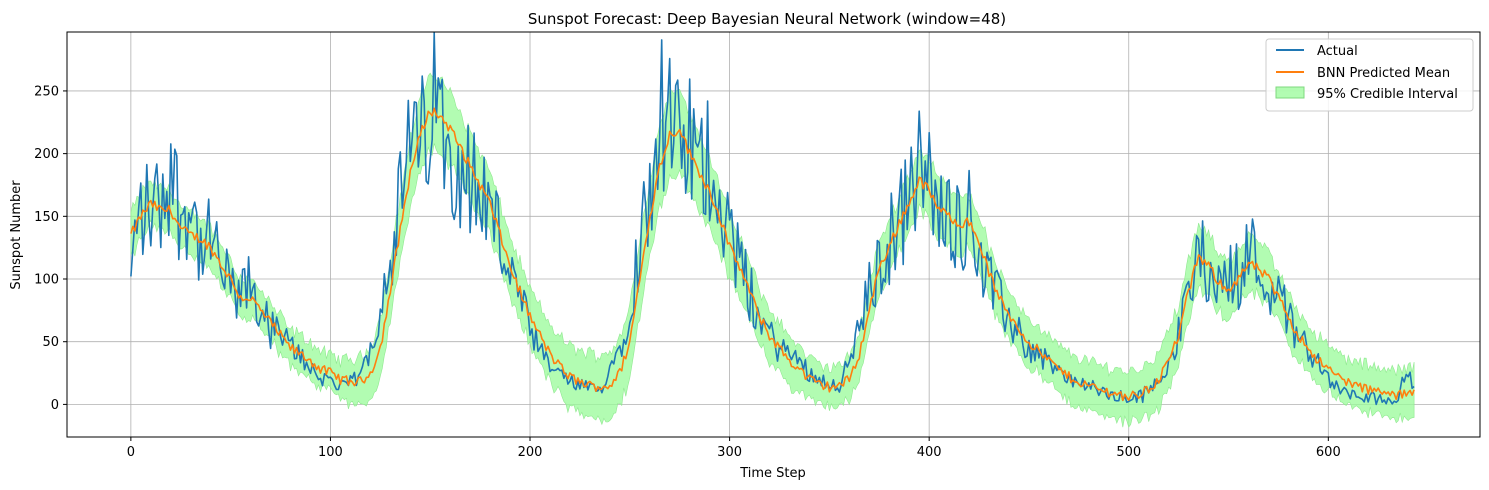 The image size is (1489, 490). I want to click on y-axis-label: Sunspot Number, so click(16, 235).